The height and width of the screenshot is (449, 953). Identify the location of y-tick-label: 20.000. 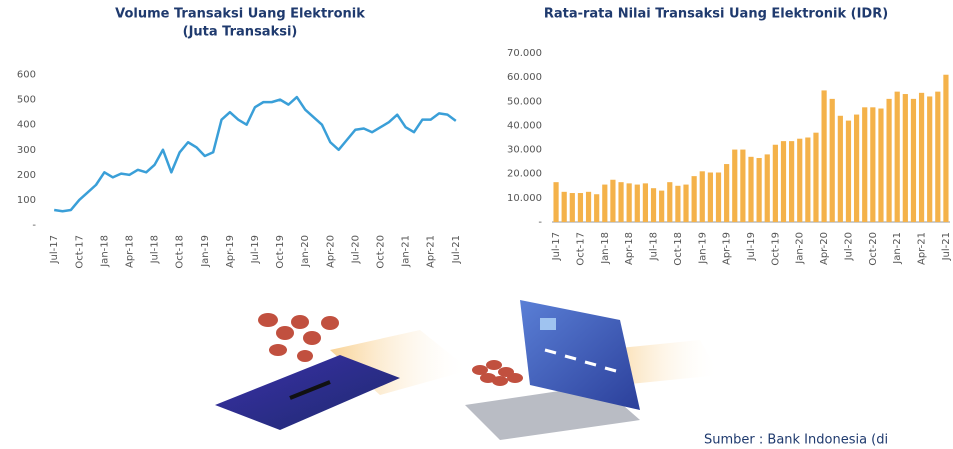
(524, 174).